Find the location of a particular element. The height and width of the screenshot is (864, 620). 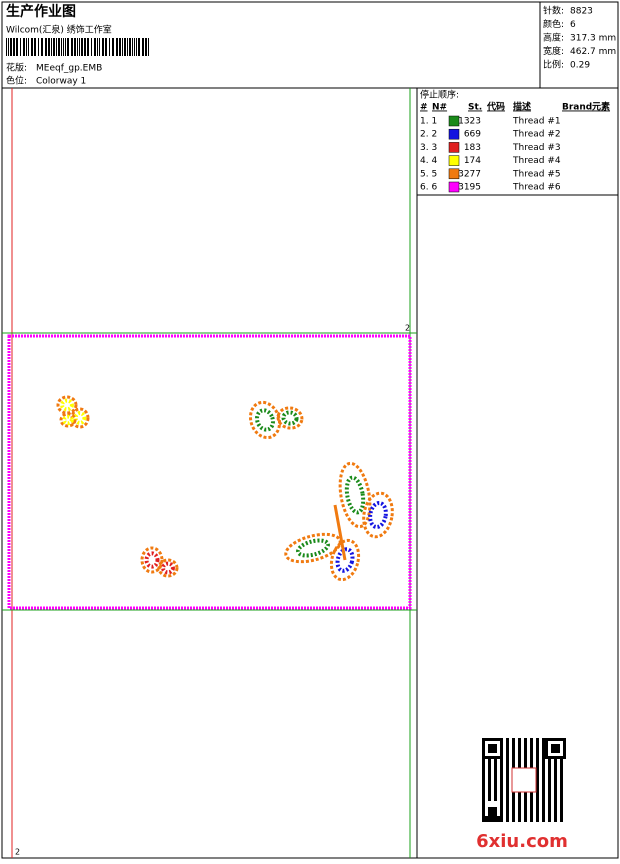

wing is located at coordinates (152, 560).